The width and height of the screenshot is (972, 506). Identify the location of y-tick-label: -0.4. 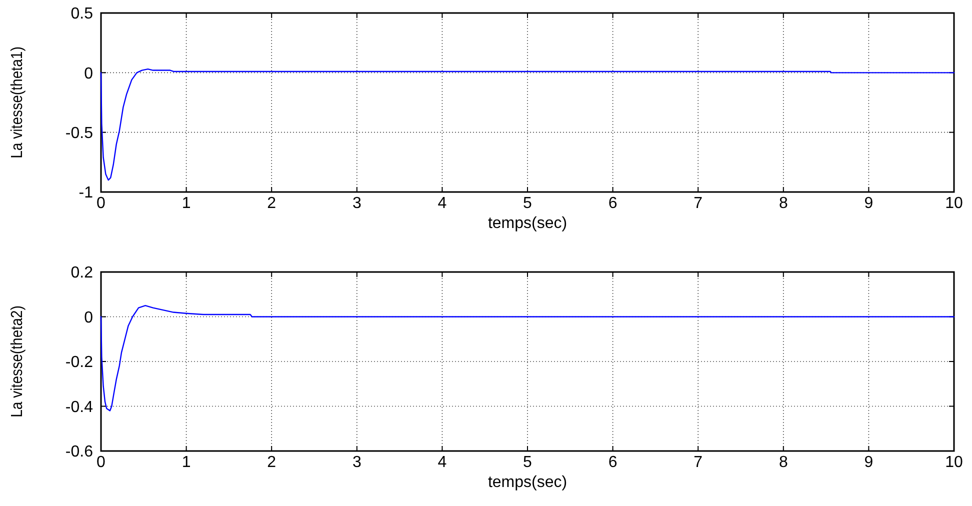
(79, 407).